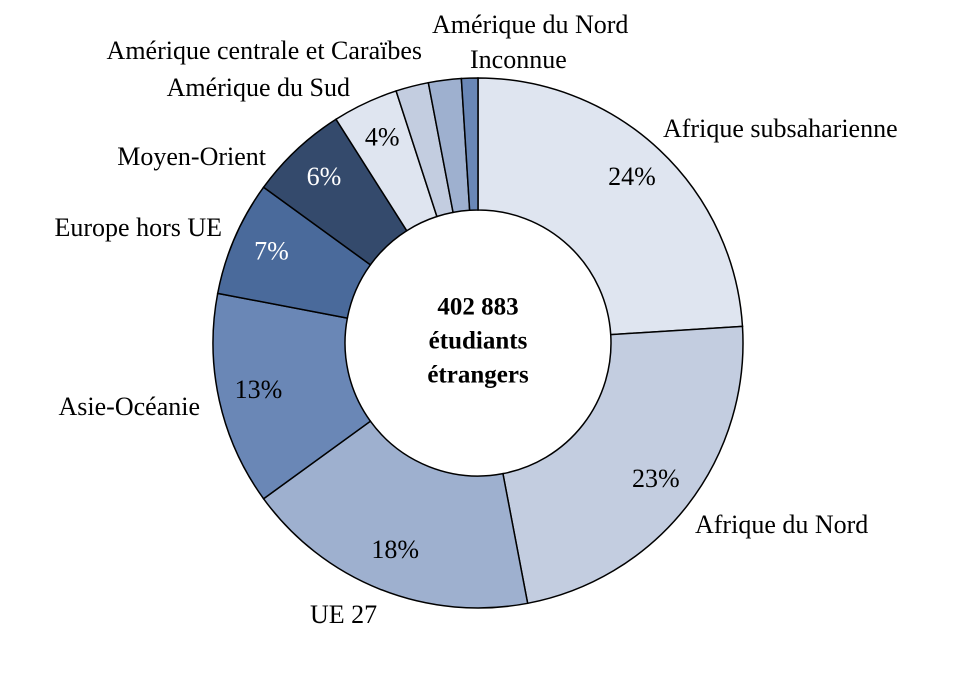  Describe the element at coordinates (530, 24) in the screenshot. I see `category-label: Amérique du Nord` at that location.